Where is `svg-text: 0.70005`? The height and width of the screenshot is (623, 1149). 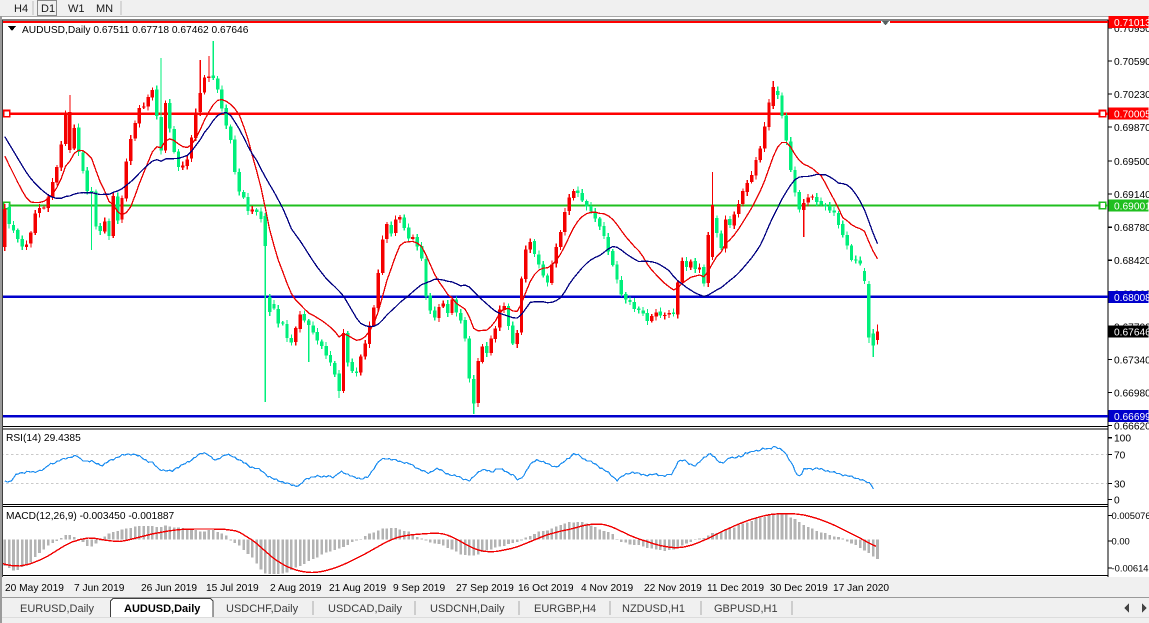 svg-text: 0.70005 is located at coordinates (1131, 115).